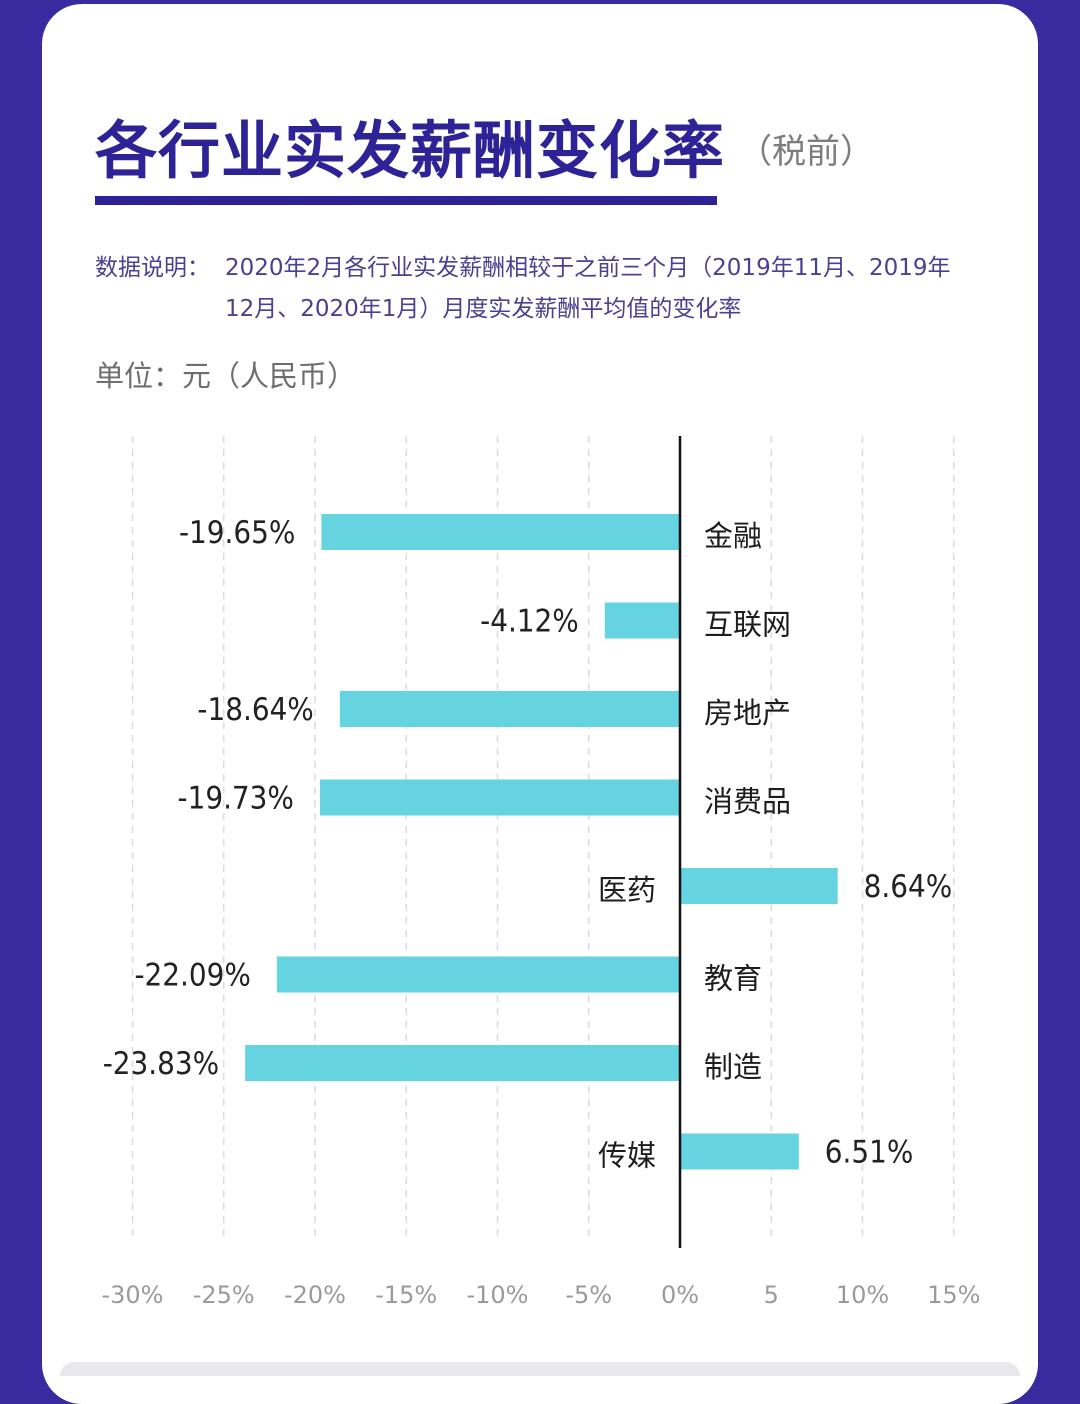 This screenshot has width=1080, height=1404. Describe the element at coordinates (255, 710) in the screenshot. I see `bar-value-label: -18.64%` at that location.